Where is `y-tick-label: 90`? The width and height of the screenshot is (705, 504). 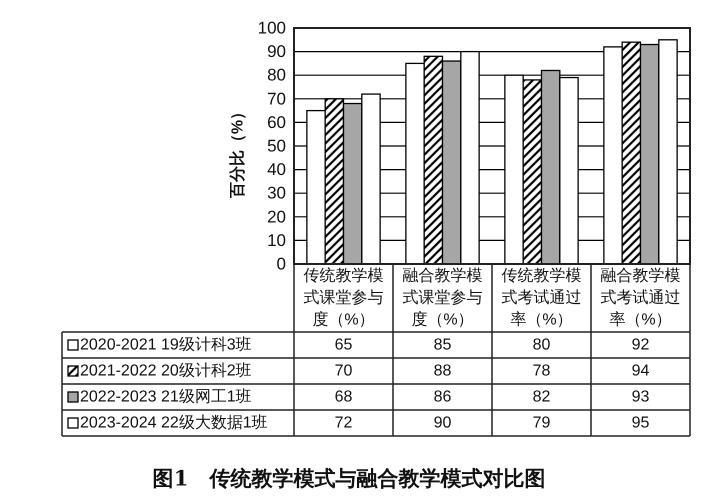
y-tick-label: 90 is located at coordinates (276, 52).